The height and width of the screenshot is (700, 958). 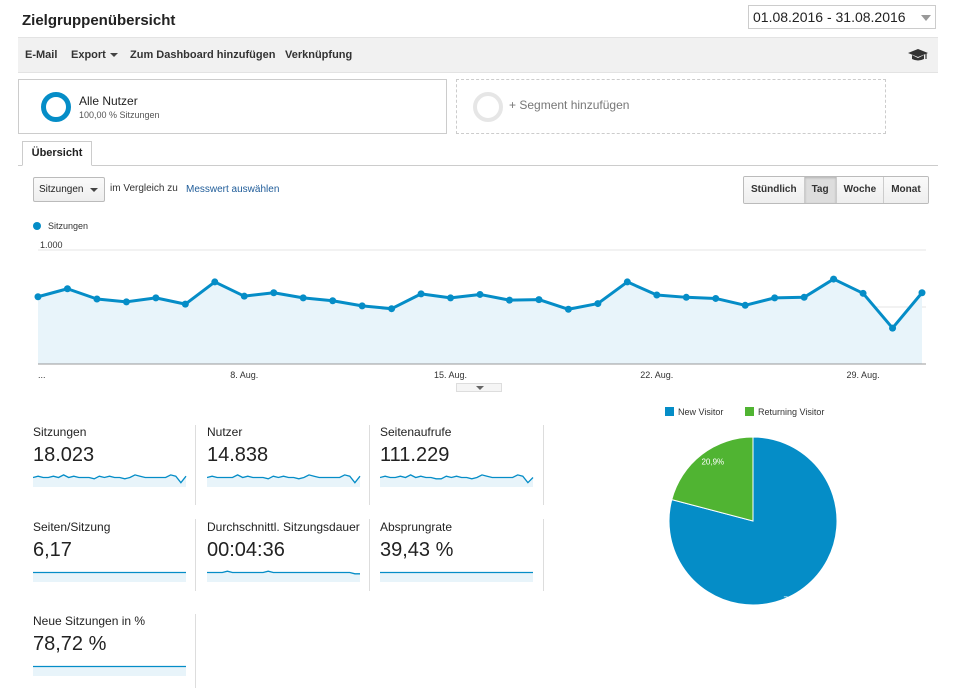 I want to click on pie-slice-new-visitor, so click(x=753, y=521).